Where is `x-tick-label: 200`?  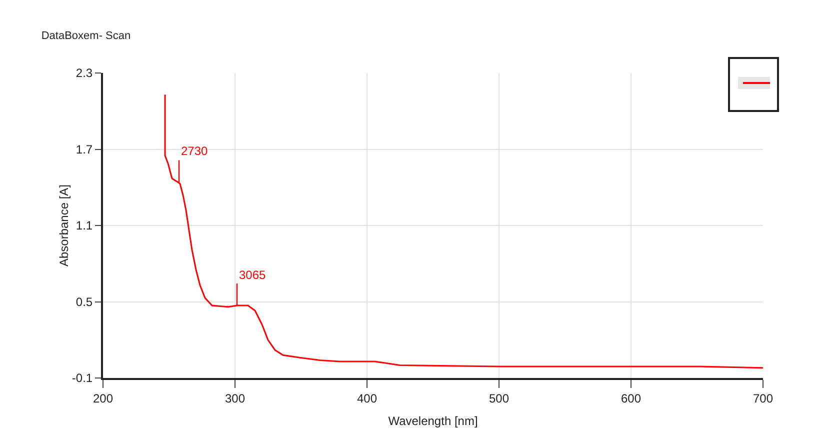
x-tick-label: 200 is located at coordinates (103, 398).